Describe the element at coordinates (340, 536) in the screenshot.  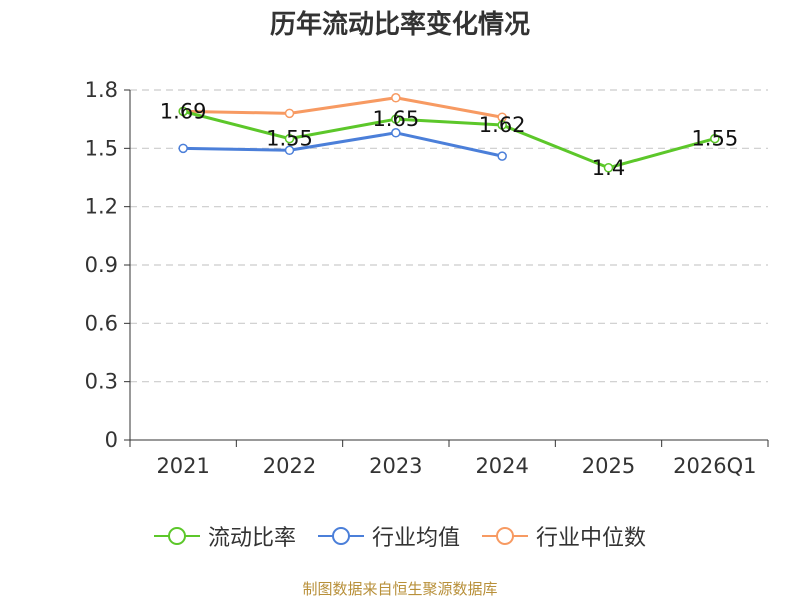
I see `legend-swatch-industry-mean` at that location.